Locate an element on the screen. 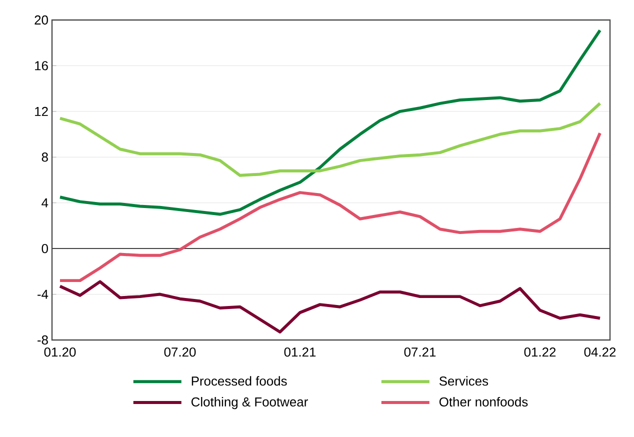 The image size is (634, 437). y-tick-label: 4 is located at coordinates (45, 203).